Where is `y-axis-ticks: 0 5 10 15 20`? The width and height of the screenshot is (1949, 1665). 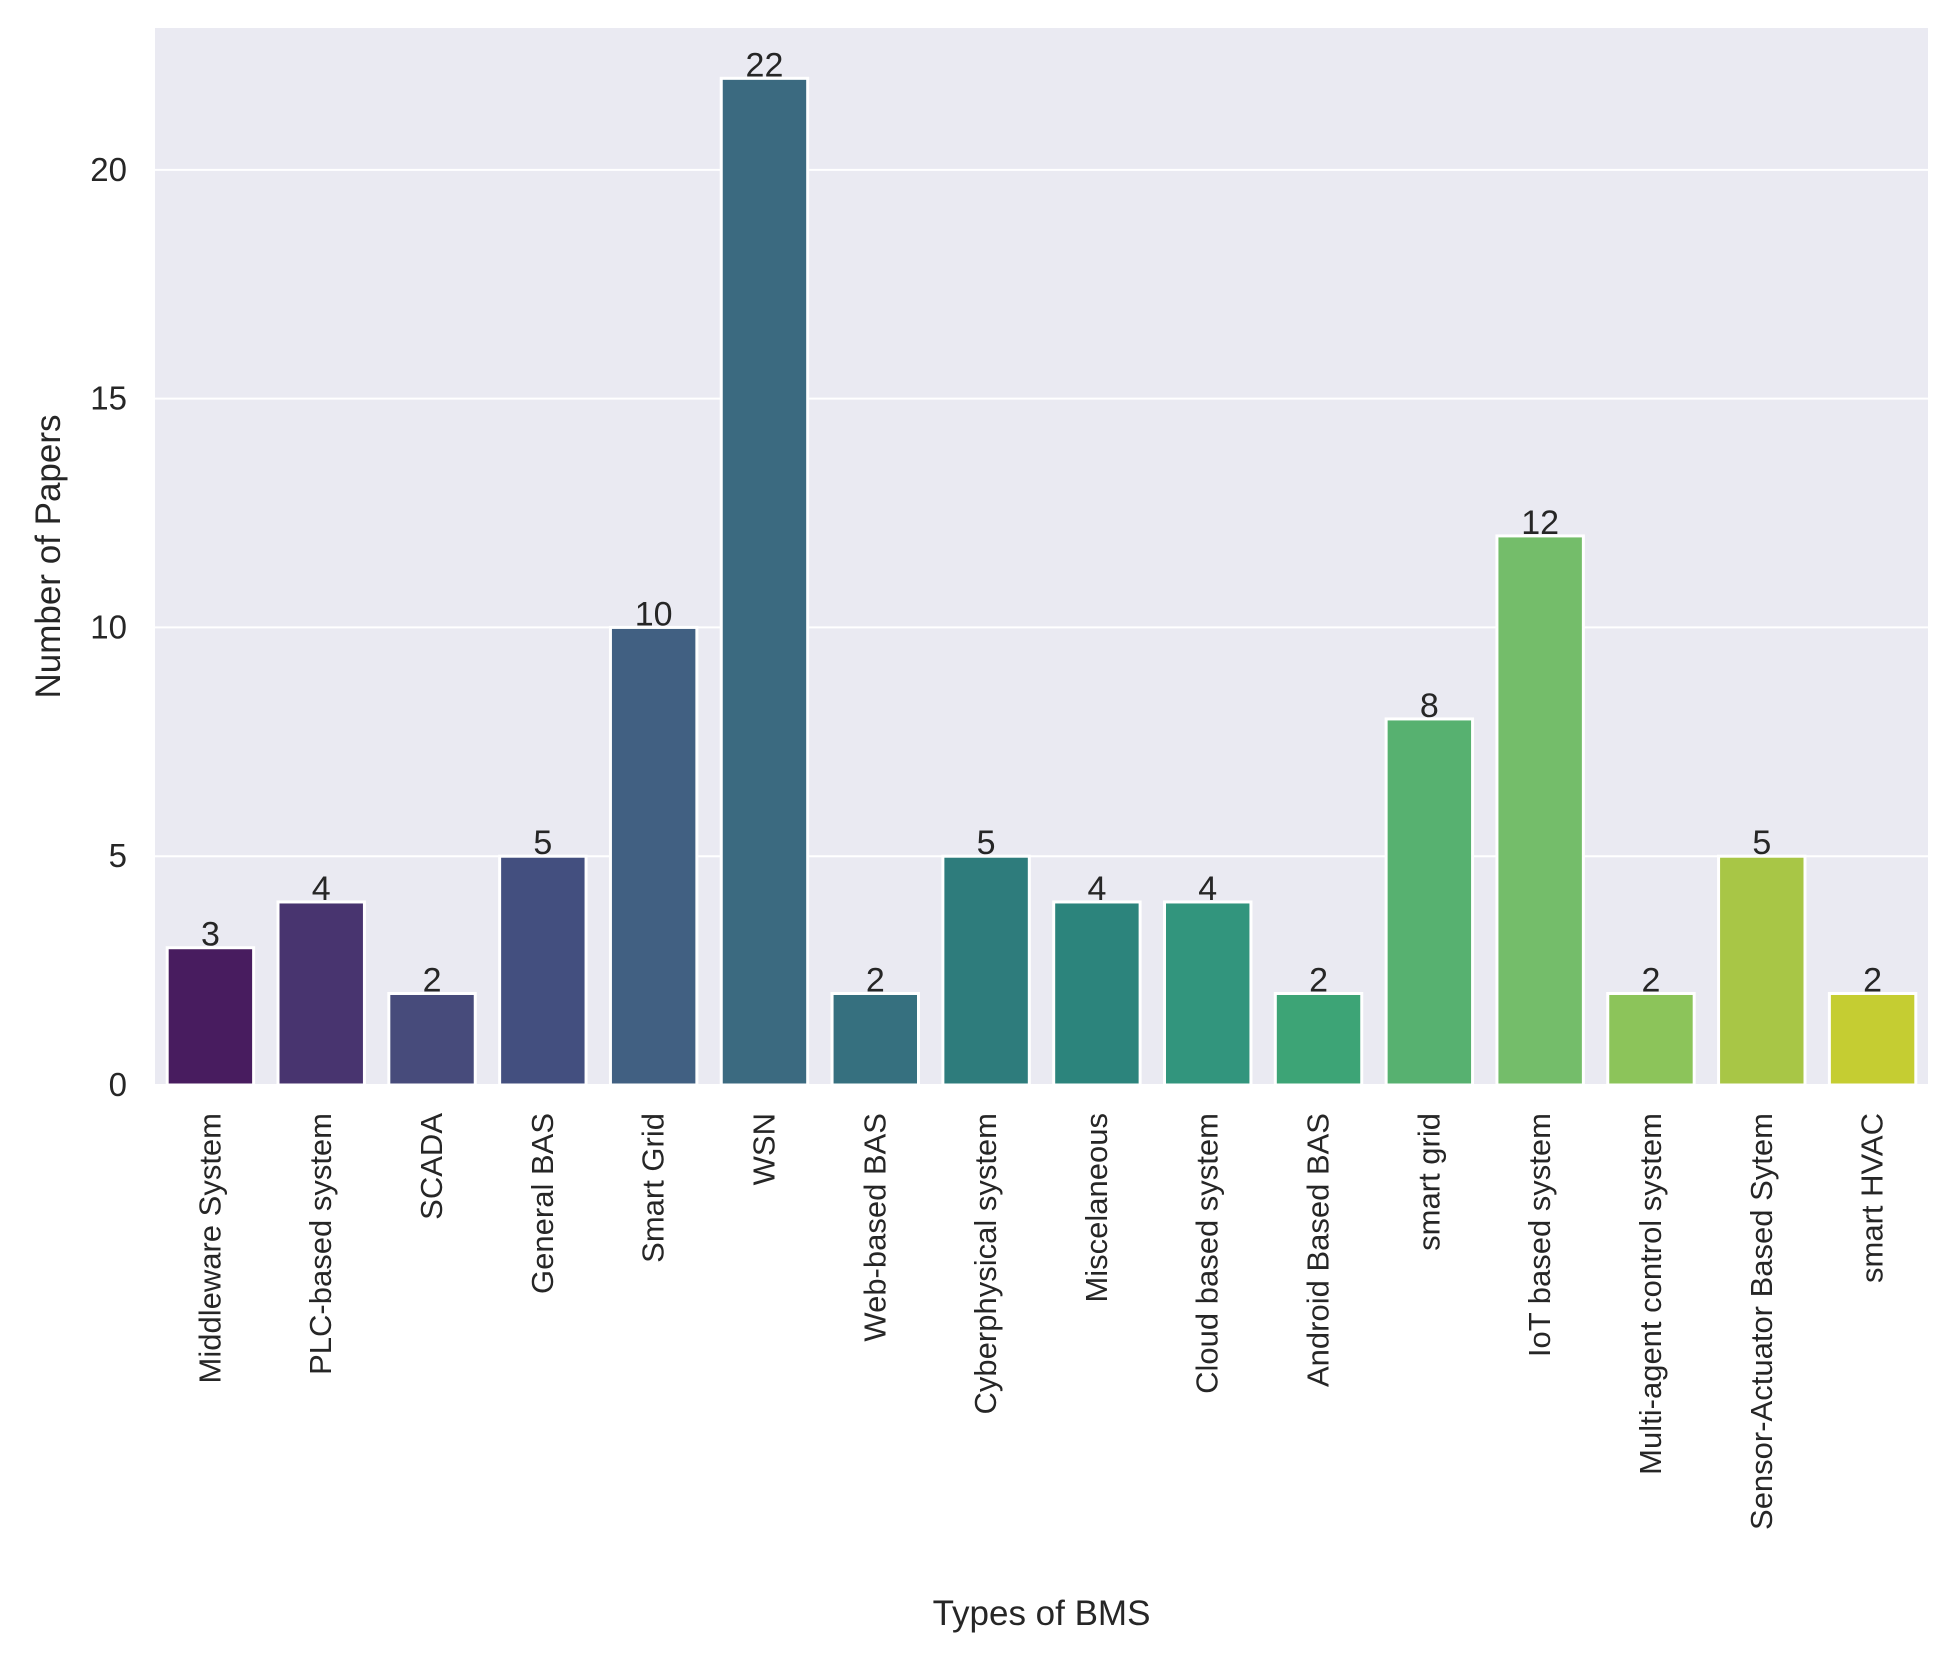
y-axis-ticks: 0 5 10 15 20 is located at coordinates (108, 627).